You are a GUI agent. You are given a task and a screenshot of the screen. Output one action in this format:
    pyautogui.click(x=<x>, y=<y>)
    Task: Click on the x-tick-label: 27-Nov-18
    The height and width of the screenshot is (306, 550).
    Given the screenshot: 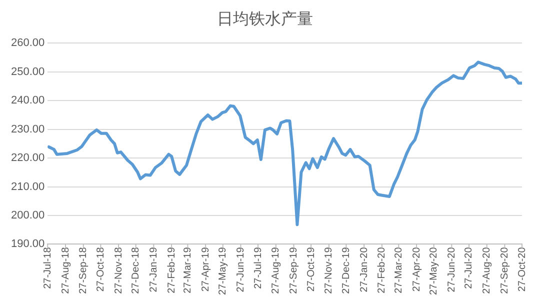 What is the action you would take?
    pyautogui.click(x=118, y=270)
    